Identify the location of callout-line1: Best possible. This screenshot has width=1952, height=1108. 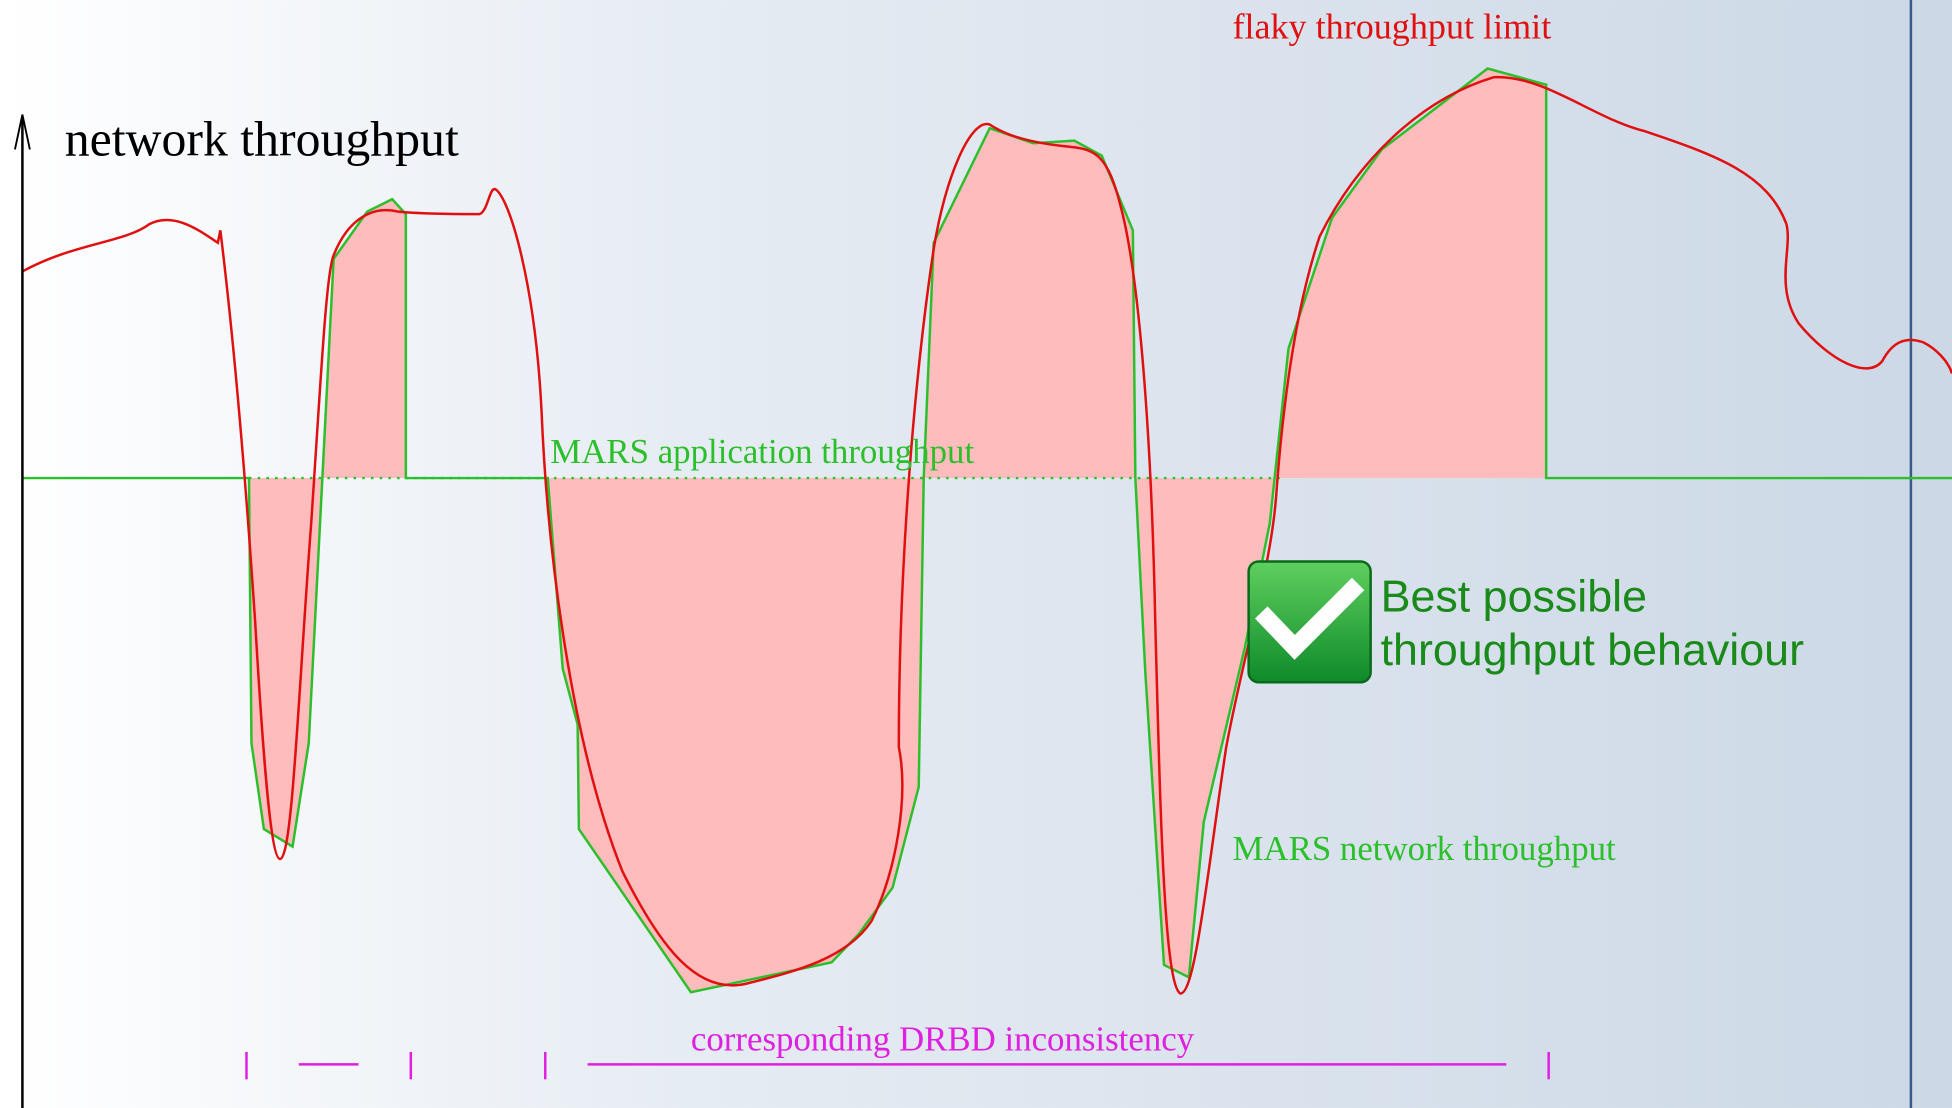
(1514, 596).